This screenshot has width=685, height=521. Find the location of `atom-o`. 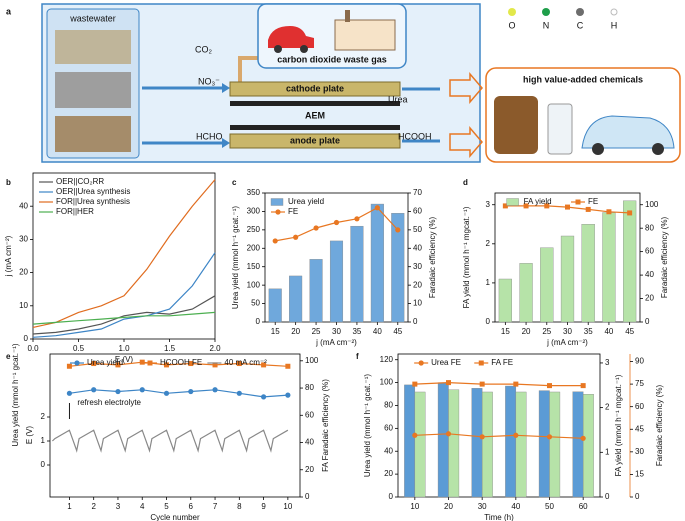

atom-o is located at coordinates (512, 12).